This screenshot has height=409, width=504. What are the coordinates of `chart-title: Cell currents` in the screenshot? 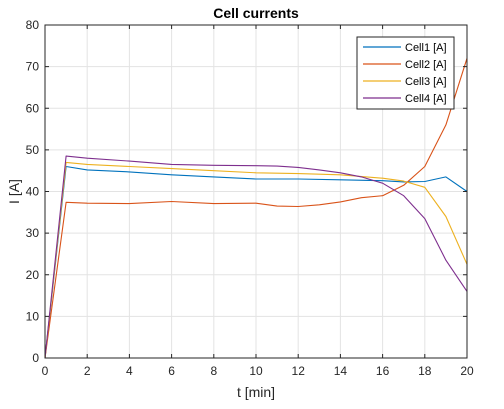 It's located at (256, 13).